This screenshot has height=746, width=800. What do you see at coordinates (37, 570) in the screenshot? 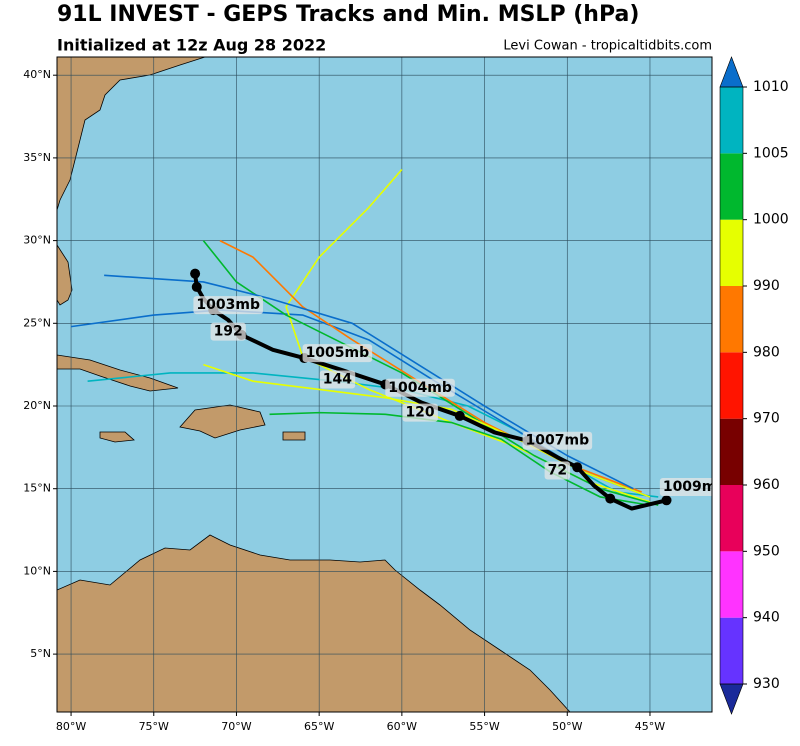
I see `y-tick-label: 10°N` at bounding box center [37, 570].